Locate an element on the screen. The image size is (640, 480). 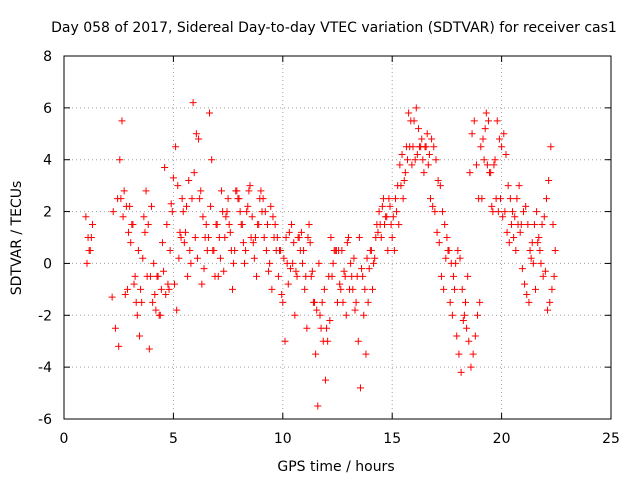
x-tick-label: 0 is located at coordinates (64, 439).